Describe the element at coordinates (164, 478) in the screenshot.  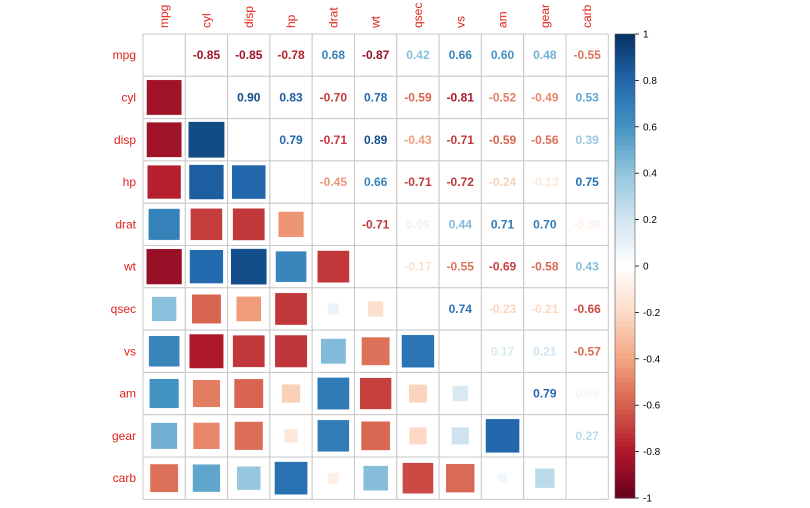
I see `square-mark-carb-mpg` at that location.